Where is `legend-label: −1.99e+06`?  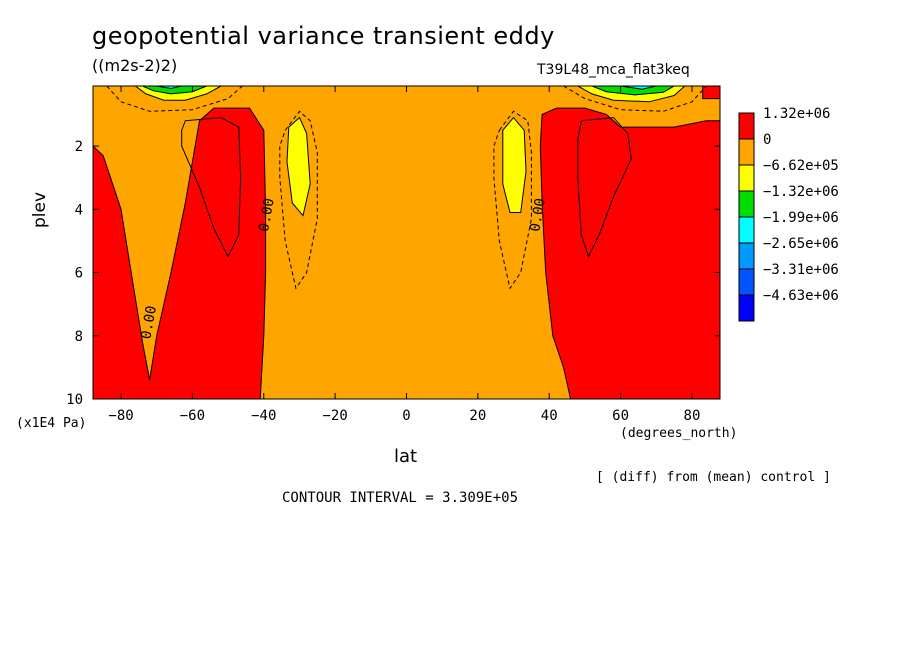
legend-label: −1.99e+06 is located at coordinates (801, 218).